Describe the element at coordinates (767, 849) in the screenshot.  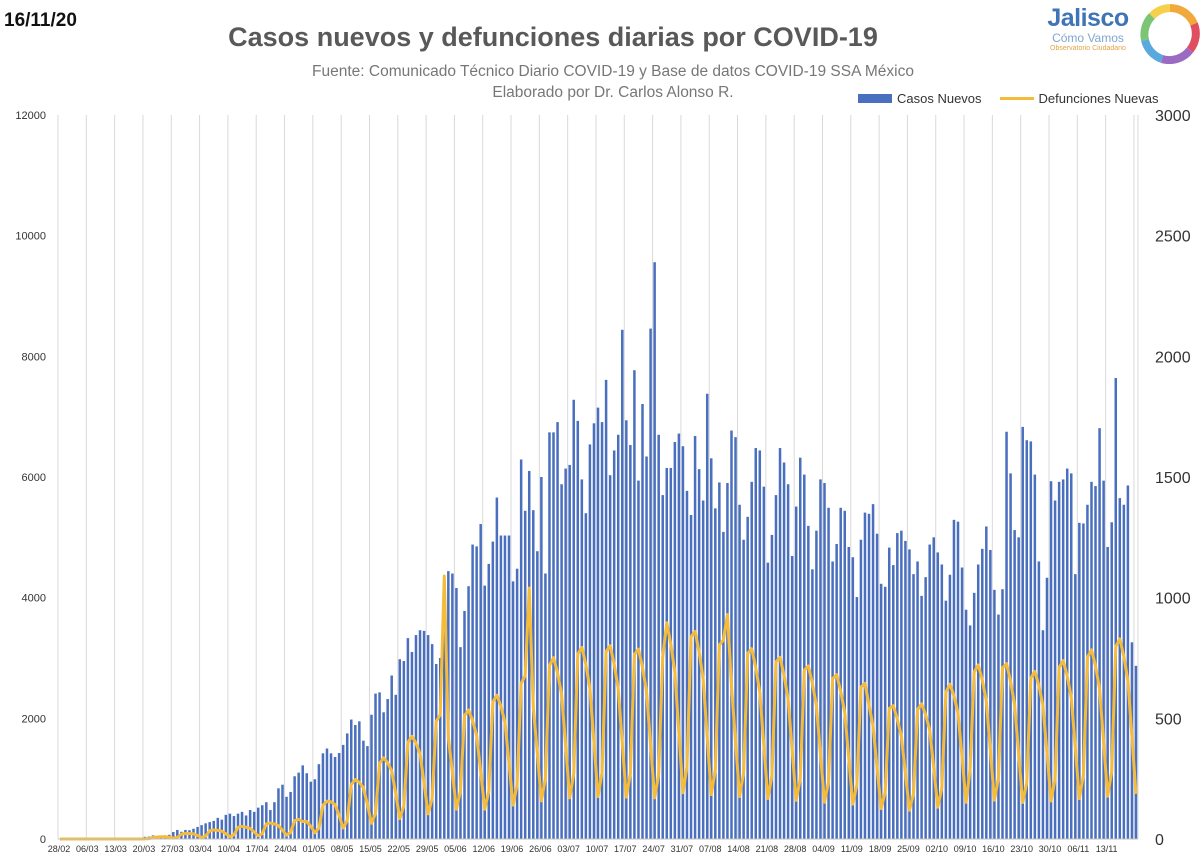
I see `x-tick-label: 21/08` at that location.